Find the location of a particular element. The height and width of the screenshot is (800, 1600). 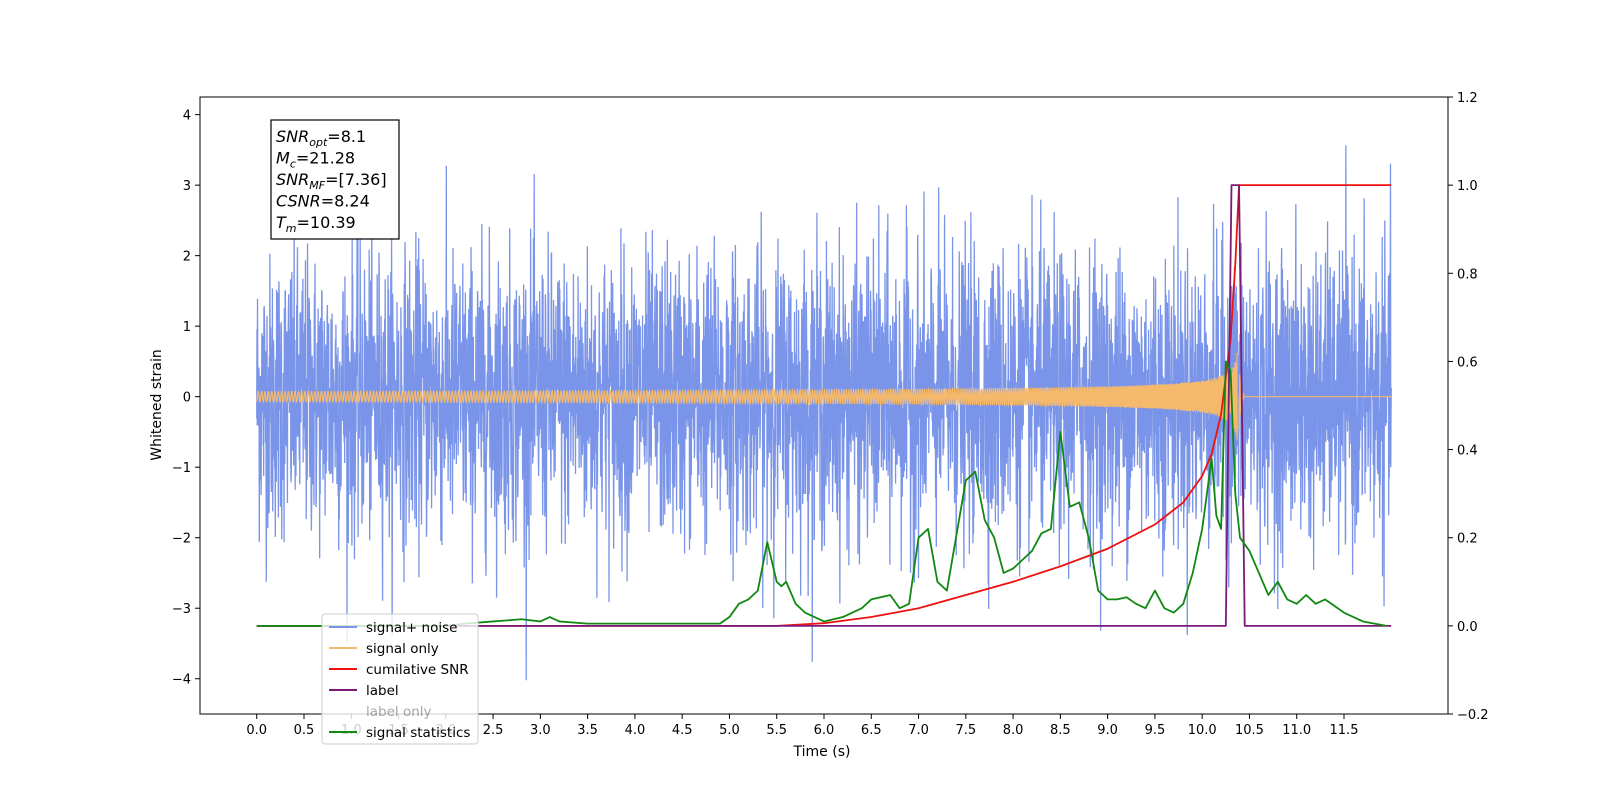

annotation-value: =8.24 is located at coordinates (345, 201).